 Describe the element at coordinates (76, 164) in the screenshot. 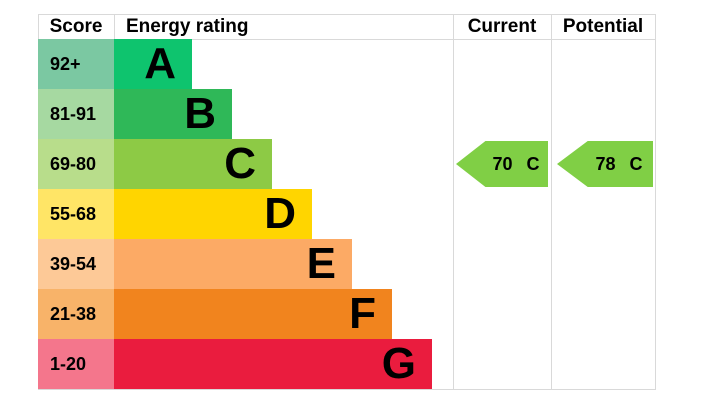

I see `score-range-c: 69-80` at that location.